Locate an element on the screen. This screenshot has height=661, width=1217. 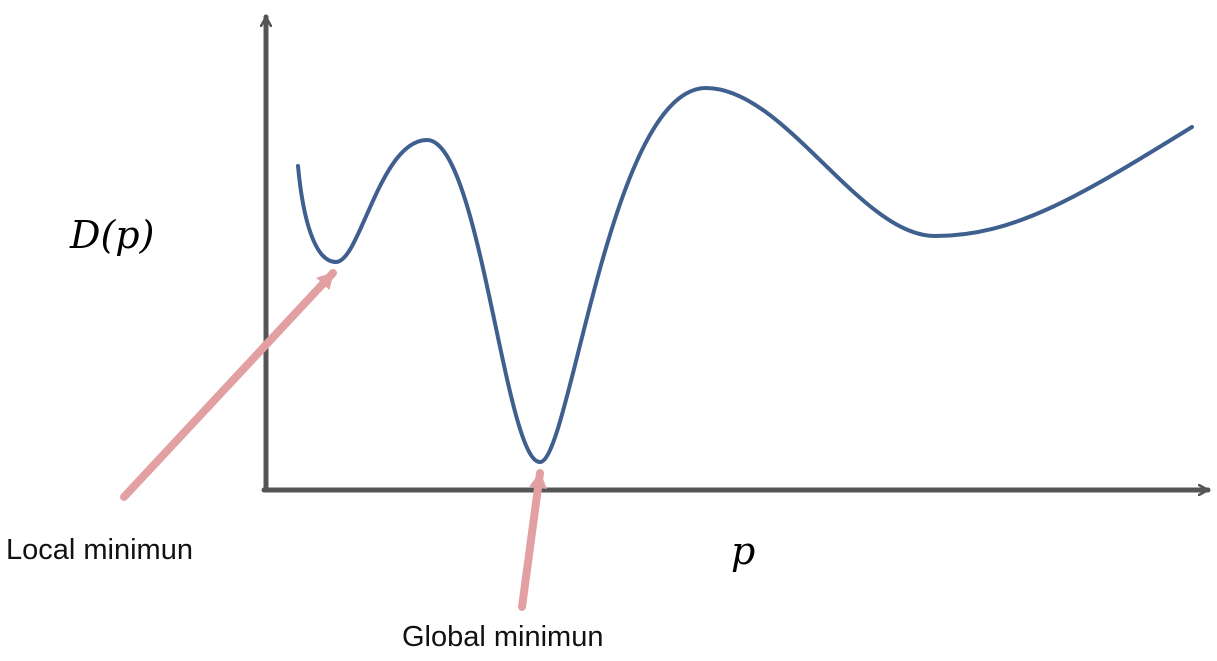
local-minimum-arrow is located at coordinates (228, 385).